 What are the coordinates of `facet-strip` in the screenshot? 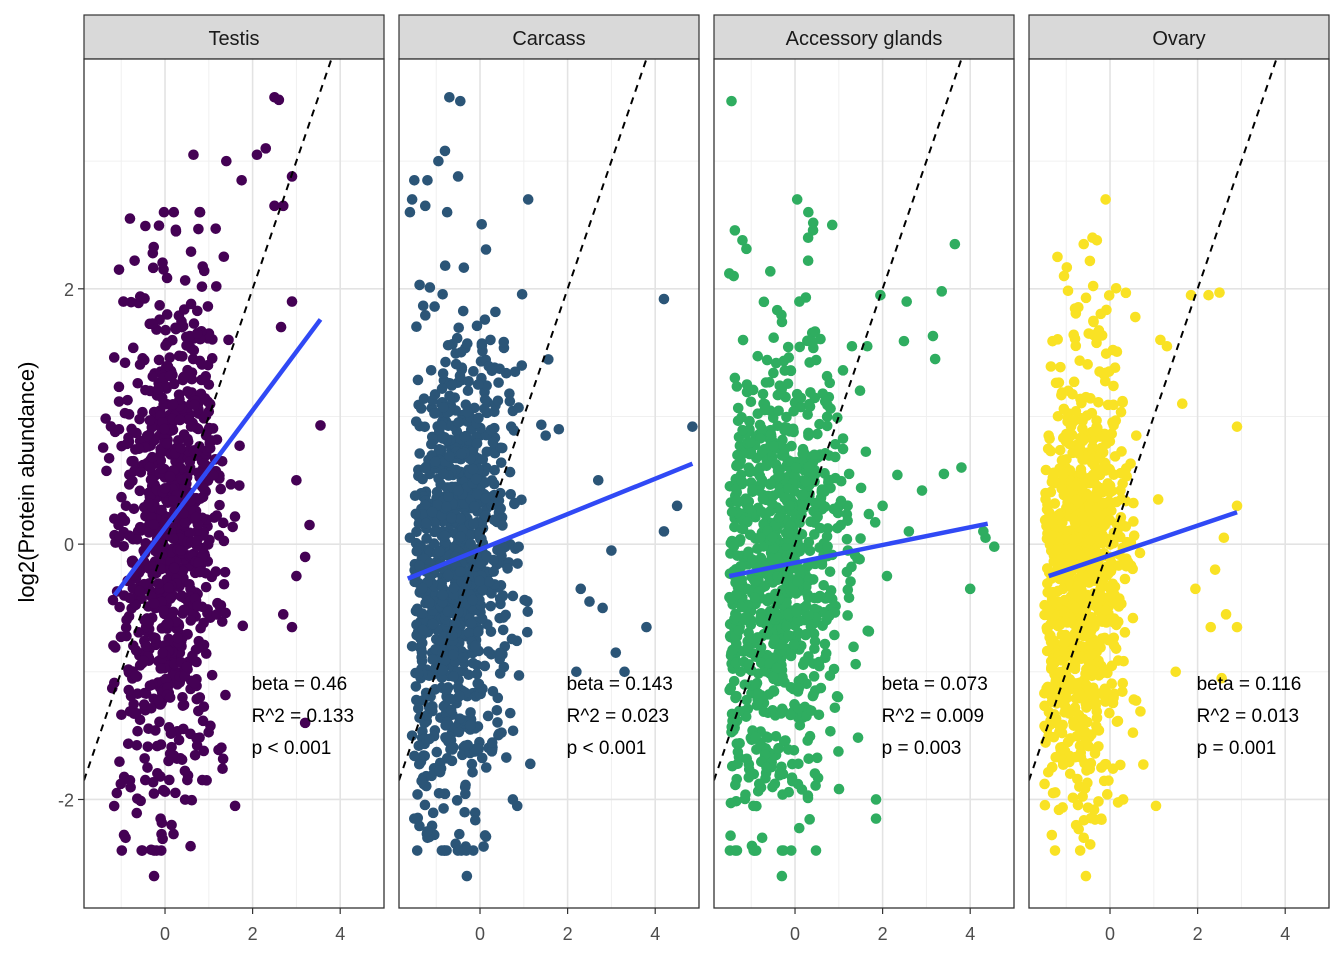 It's located at (549, 37).